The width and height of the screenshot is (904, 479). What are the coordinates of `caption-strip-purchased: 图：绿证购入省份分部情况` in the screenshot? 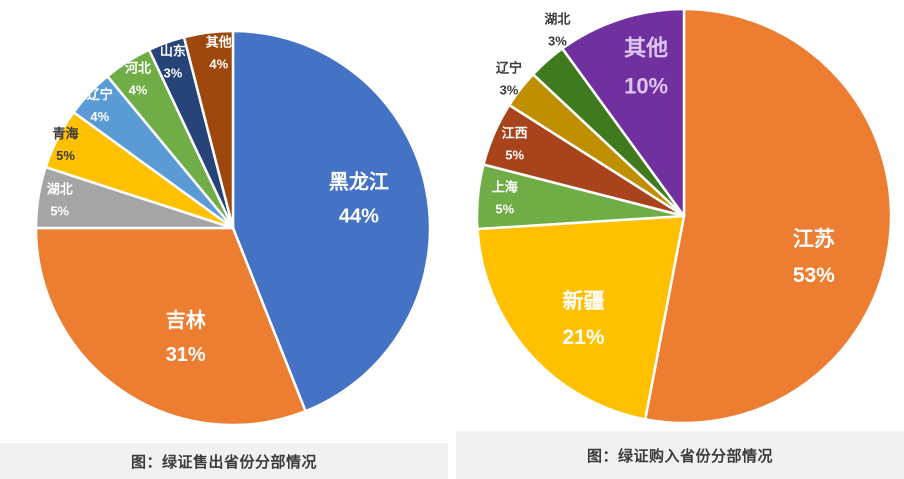 It's located at (680, 455).